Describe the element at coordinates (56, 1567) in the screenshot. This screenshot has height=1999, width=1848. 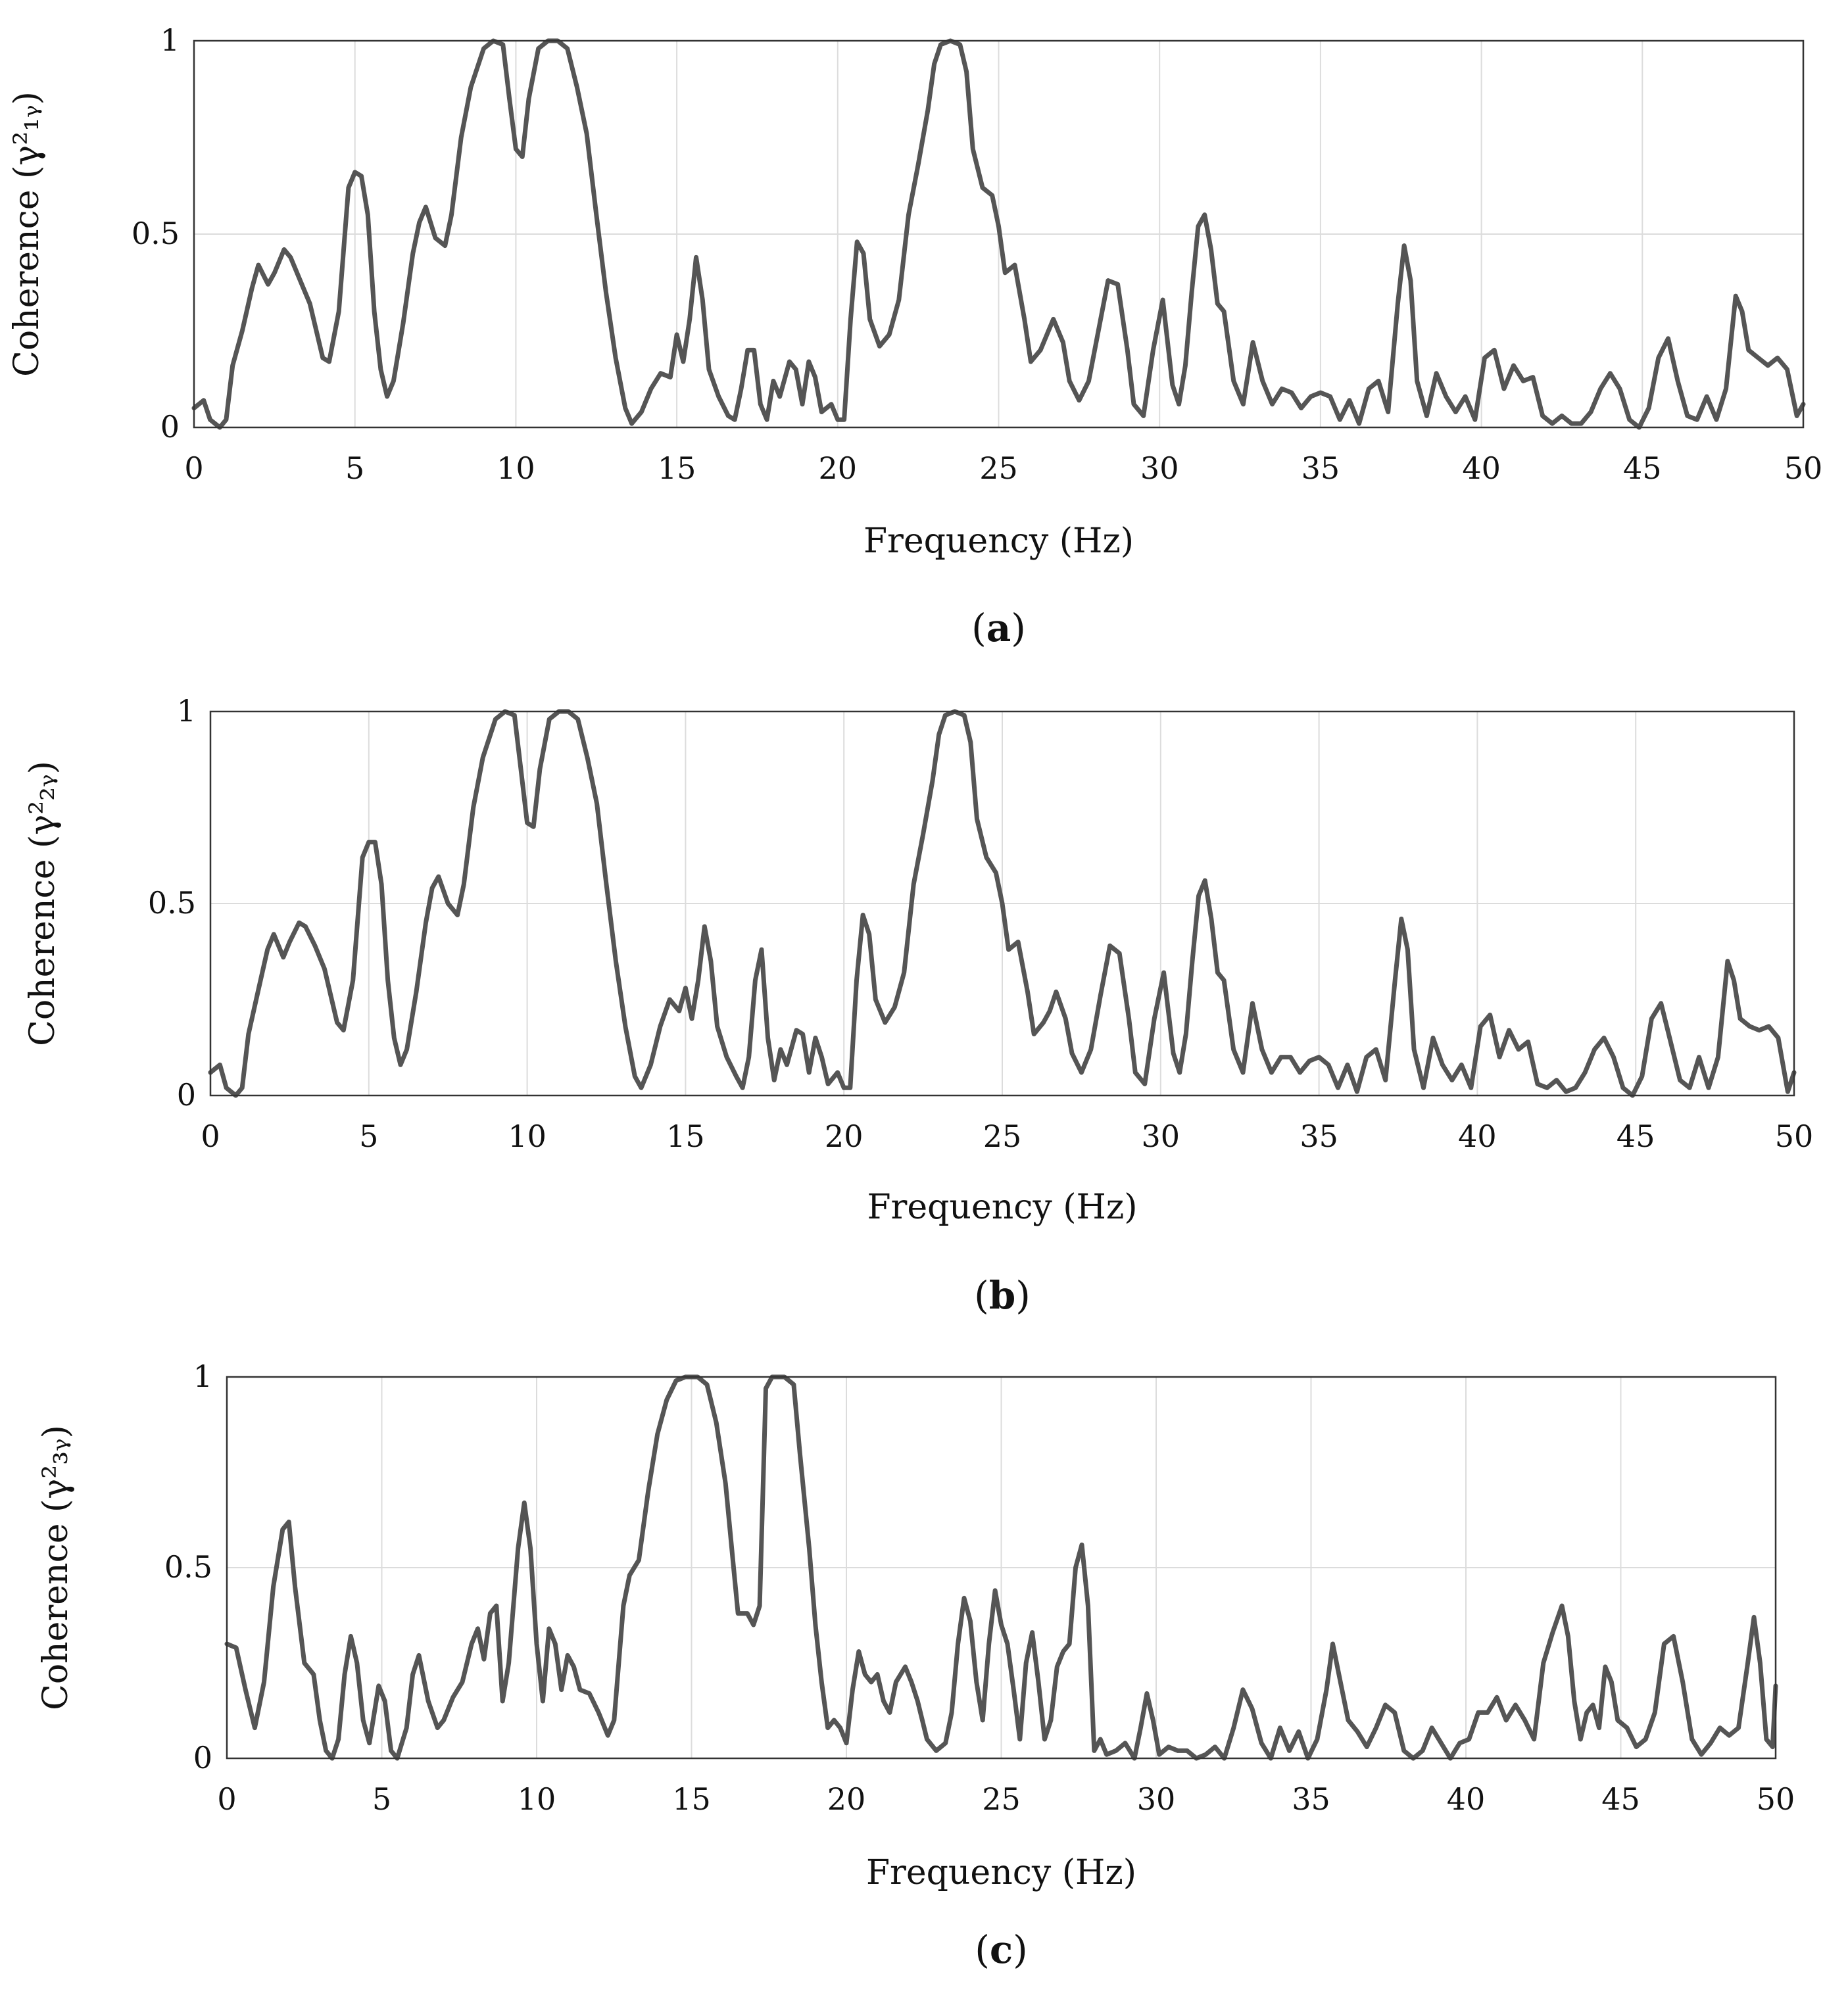
I see `y-axis-label: Coherence (γ²₃ᵧ)` at that location.